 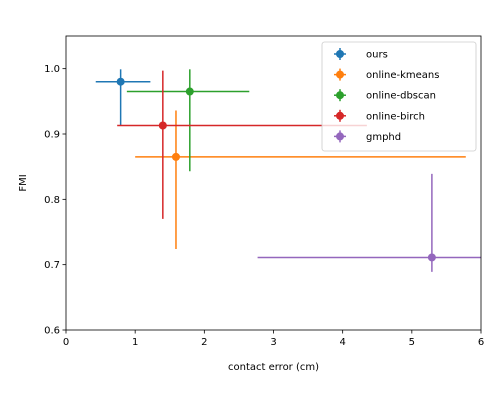 What do you see at coordinates (188, 120) in the screenshot?
I see `series-online-dbscan` at bounding box center [188, 120].